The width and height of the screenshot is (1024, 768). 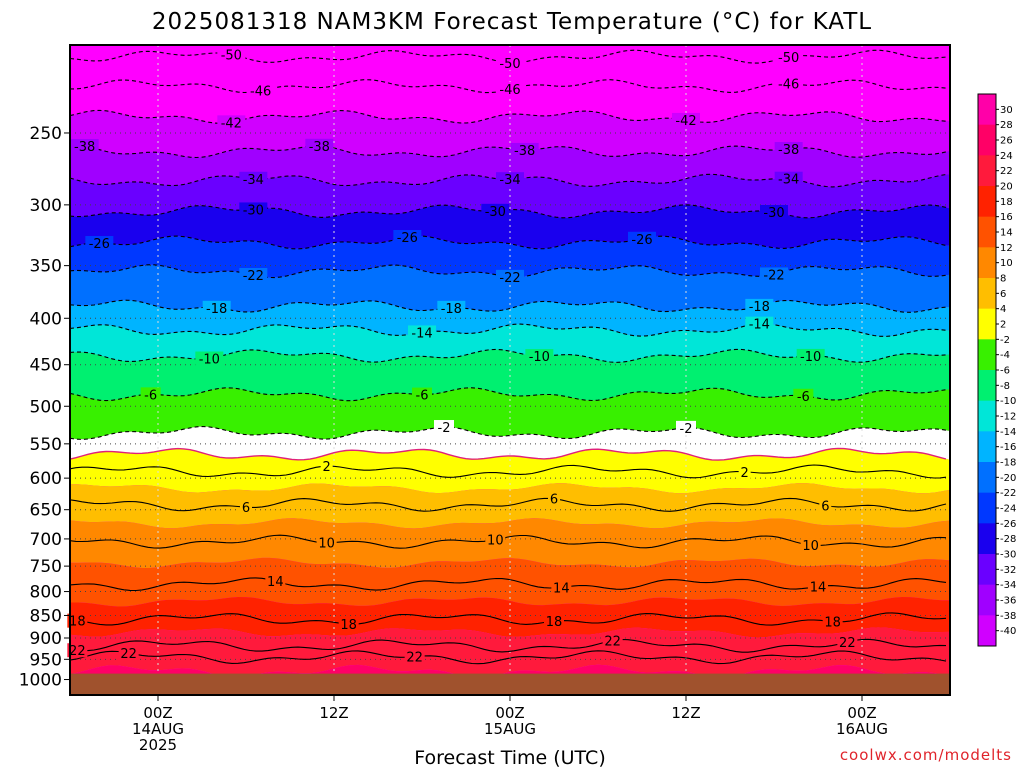 I want to click on colorbar-tick-label: 14, so click(x=1006, y=233).